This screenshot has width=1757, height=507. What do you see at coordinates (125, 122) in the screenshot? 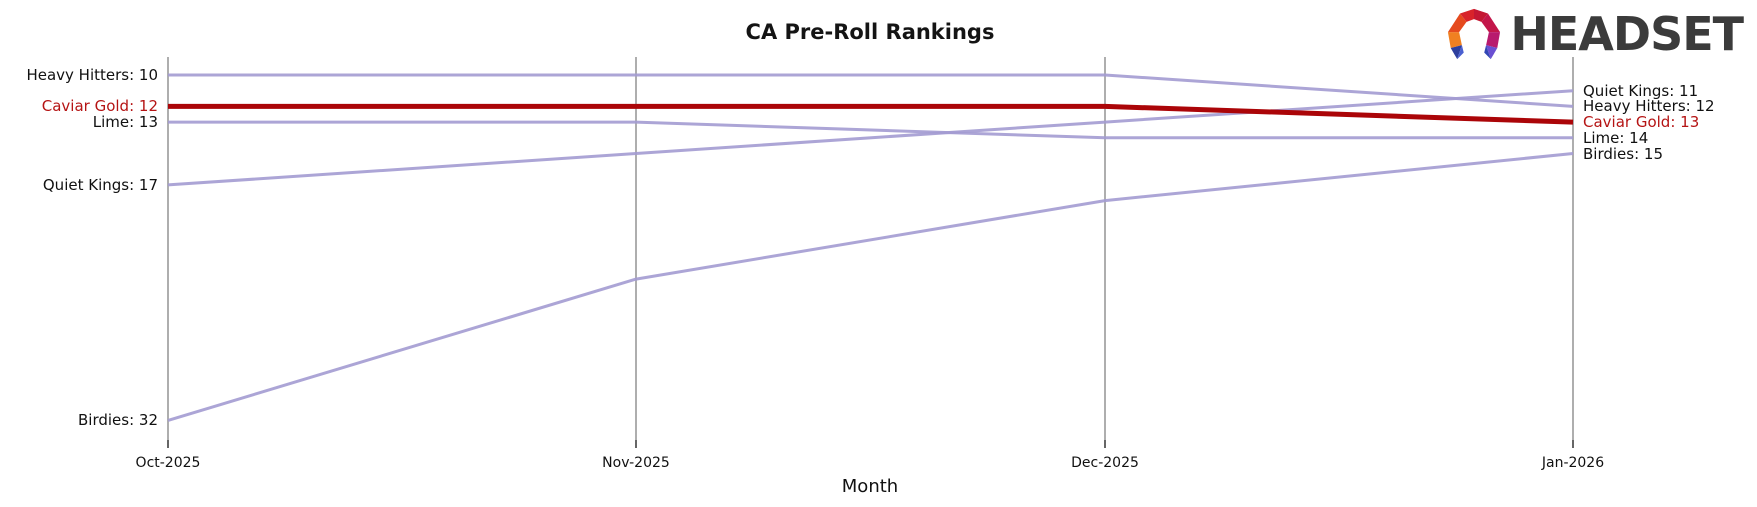
I see `left-label-lime: Lime: 13` at bounding box center [125, 122].